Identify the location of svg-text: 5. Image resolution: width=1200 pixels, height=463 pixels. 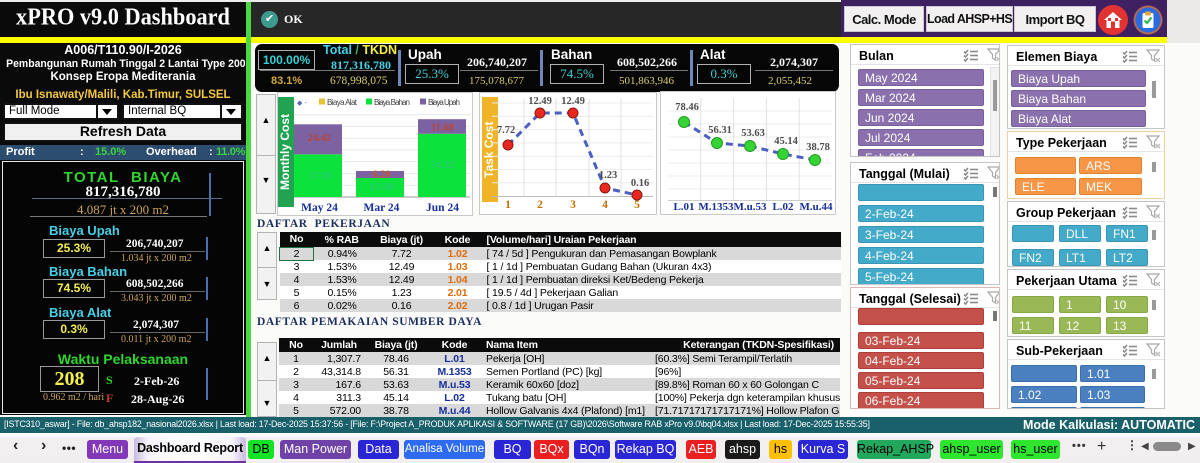
(637, 205).